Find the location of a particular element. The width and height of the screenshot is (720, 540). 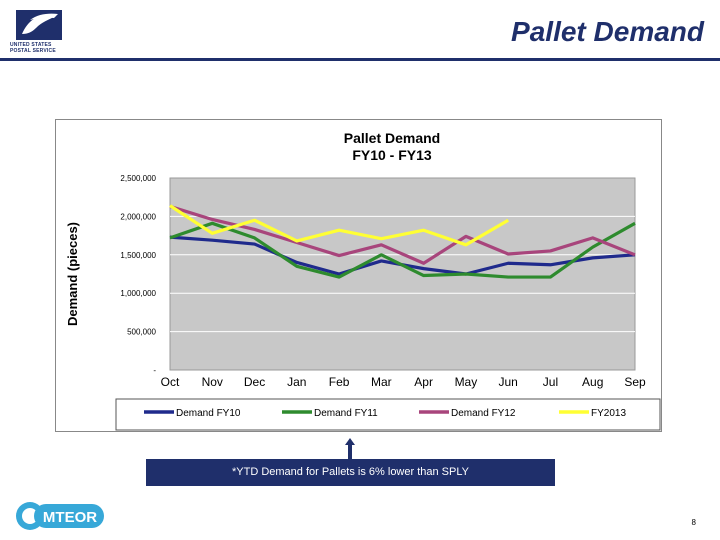

mteor-logo-text: MTEOR is located at coordinates (70, 517).